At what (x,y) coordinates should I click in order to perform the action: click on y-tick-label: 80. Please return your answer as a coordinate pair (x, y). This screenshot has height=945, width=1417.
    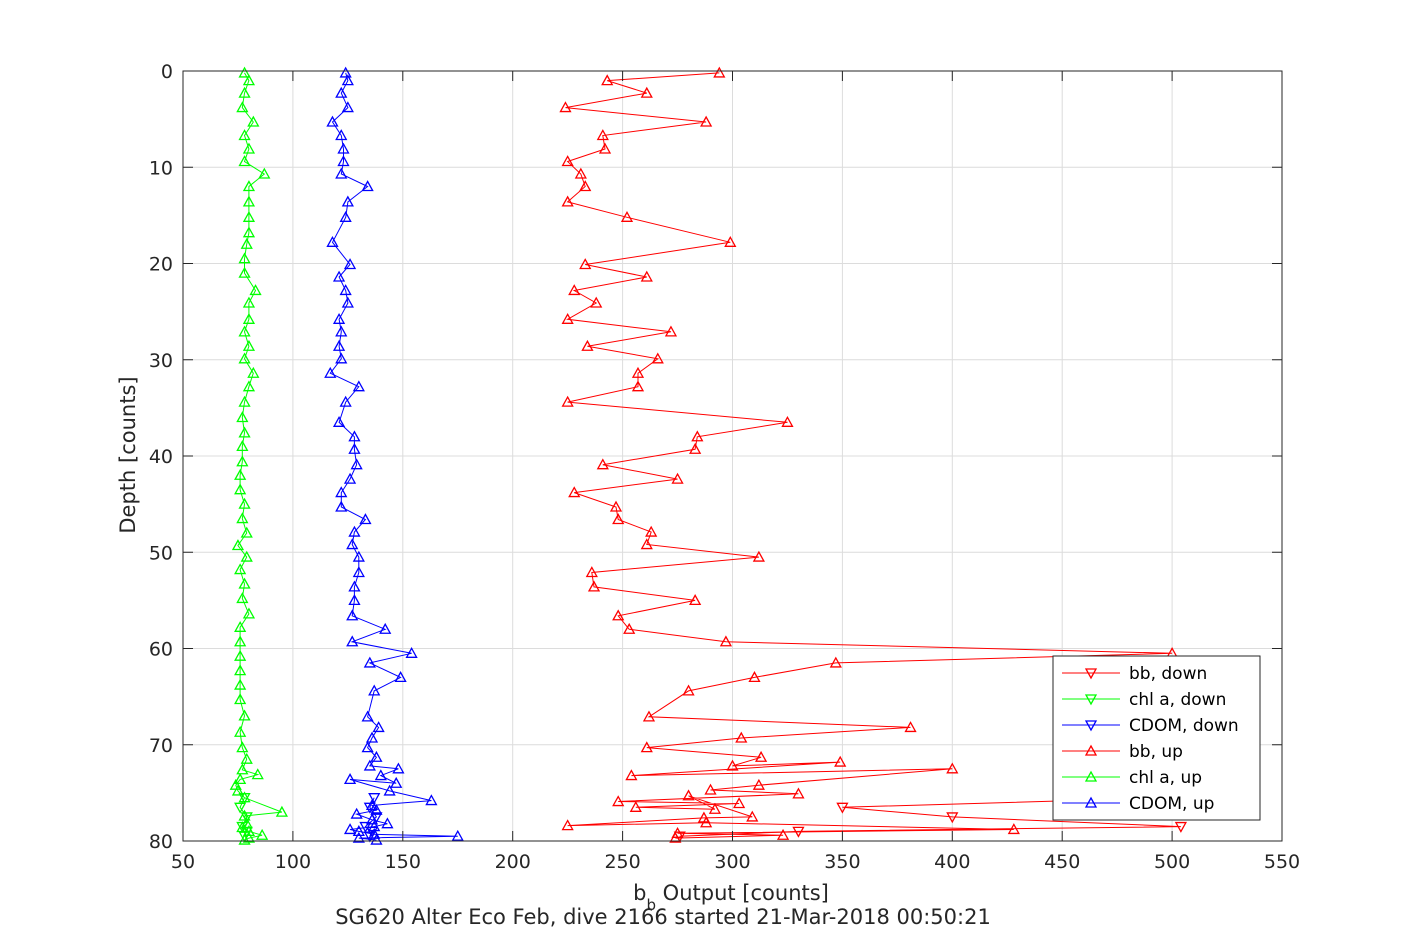
    Looking at the image, I should click on (161, 842).